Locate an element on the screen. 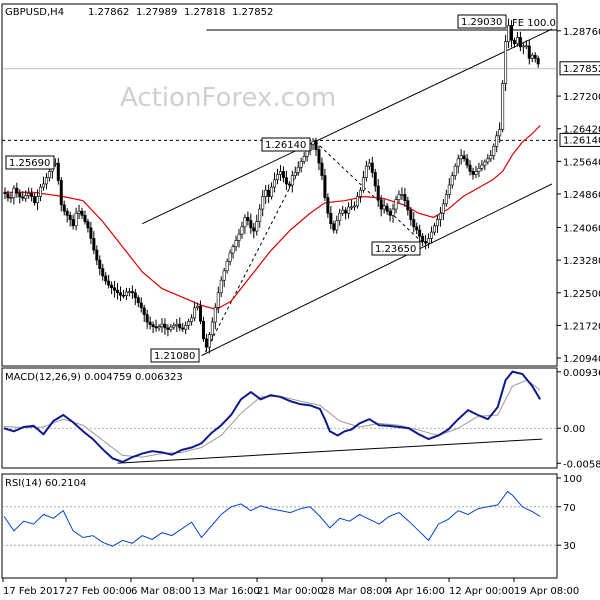 The height and width of the screenshot is (600, 600). level-badge: 1.26140 is located at coordinates (579, 139).